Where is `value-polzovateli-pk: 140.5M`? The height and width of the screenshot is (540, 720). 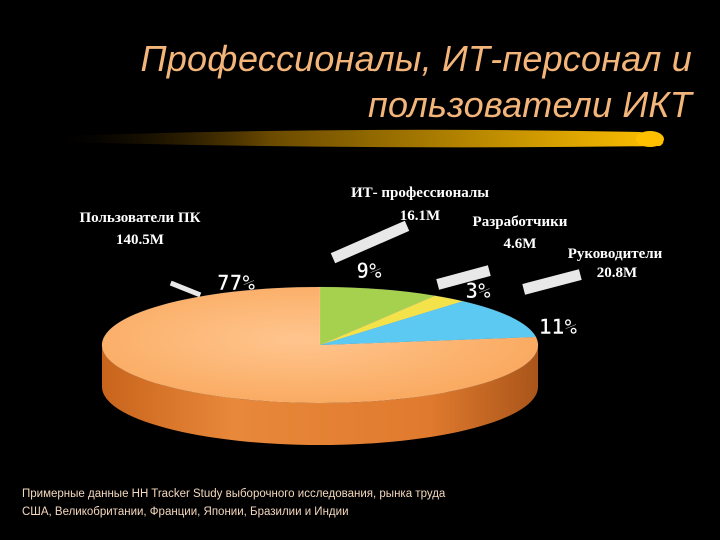
value-polzovateli-pk: 140.5M is located at coordinates (140, 240).